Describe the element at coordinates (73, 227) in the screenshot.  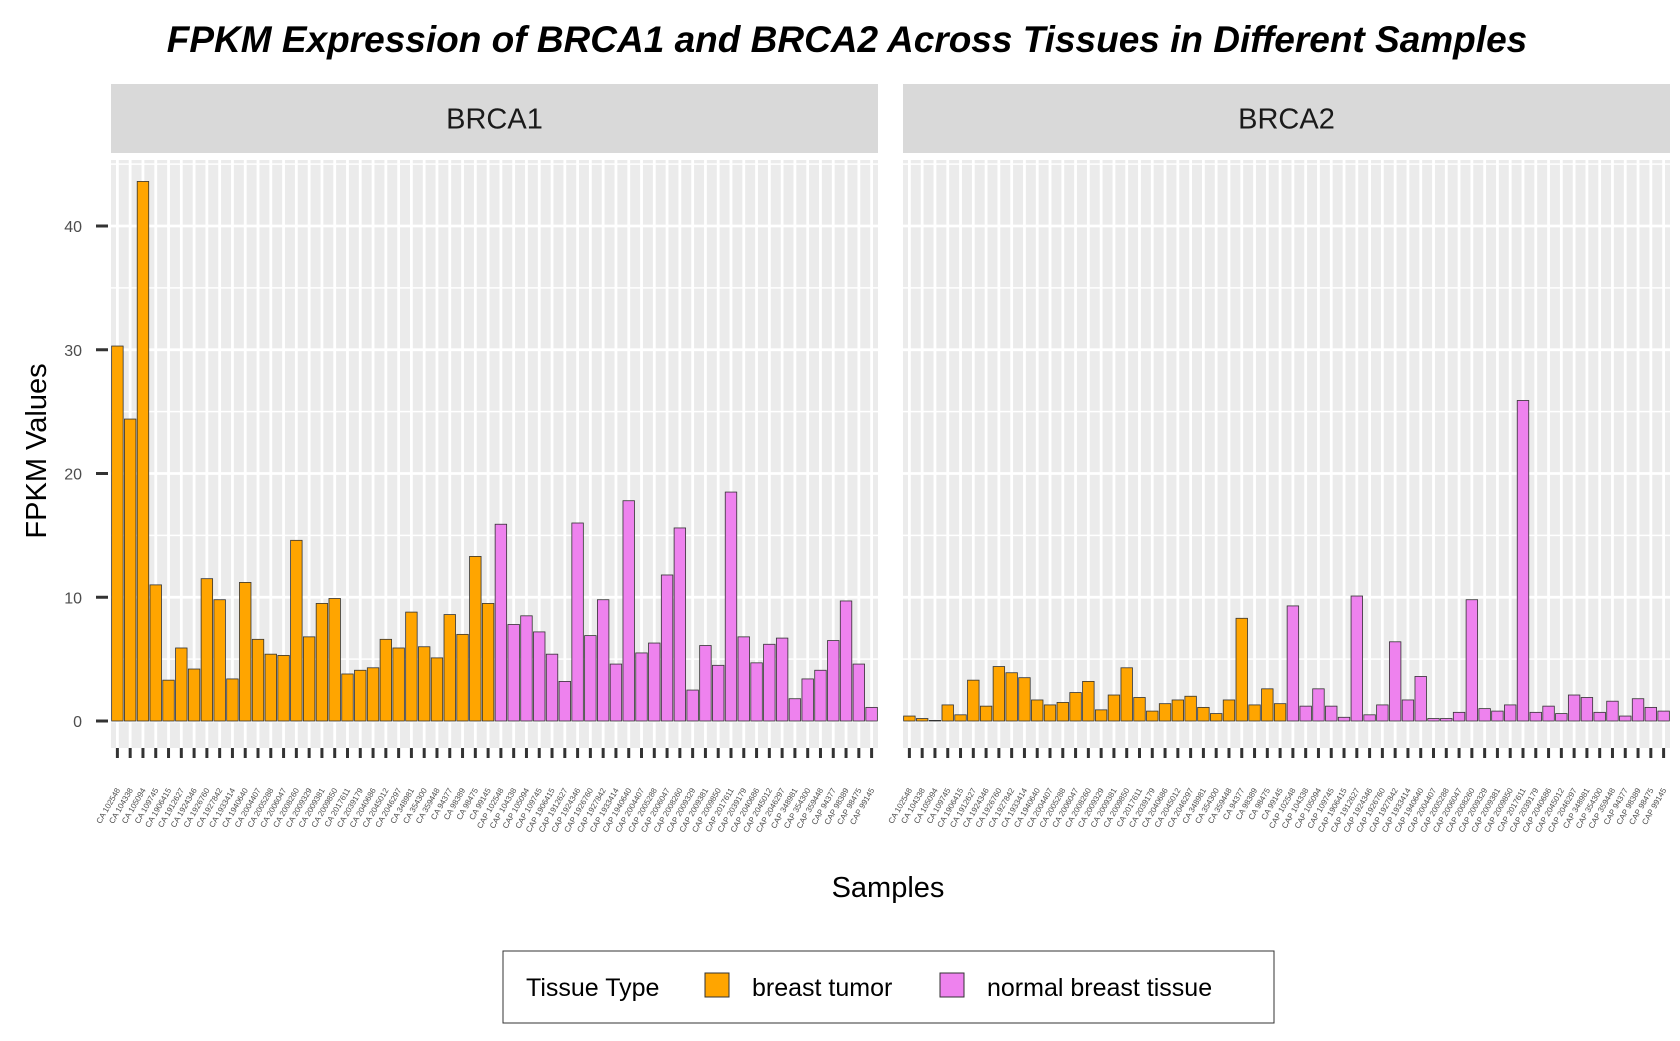
I see `y-tick-label: 40` at that location.